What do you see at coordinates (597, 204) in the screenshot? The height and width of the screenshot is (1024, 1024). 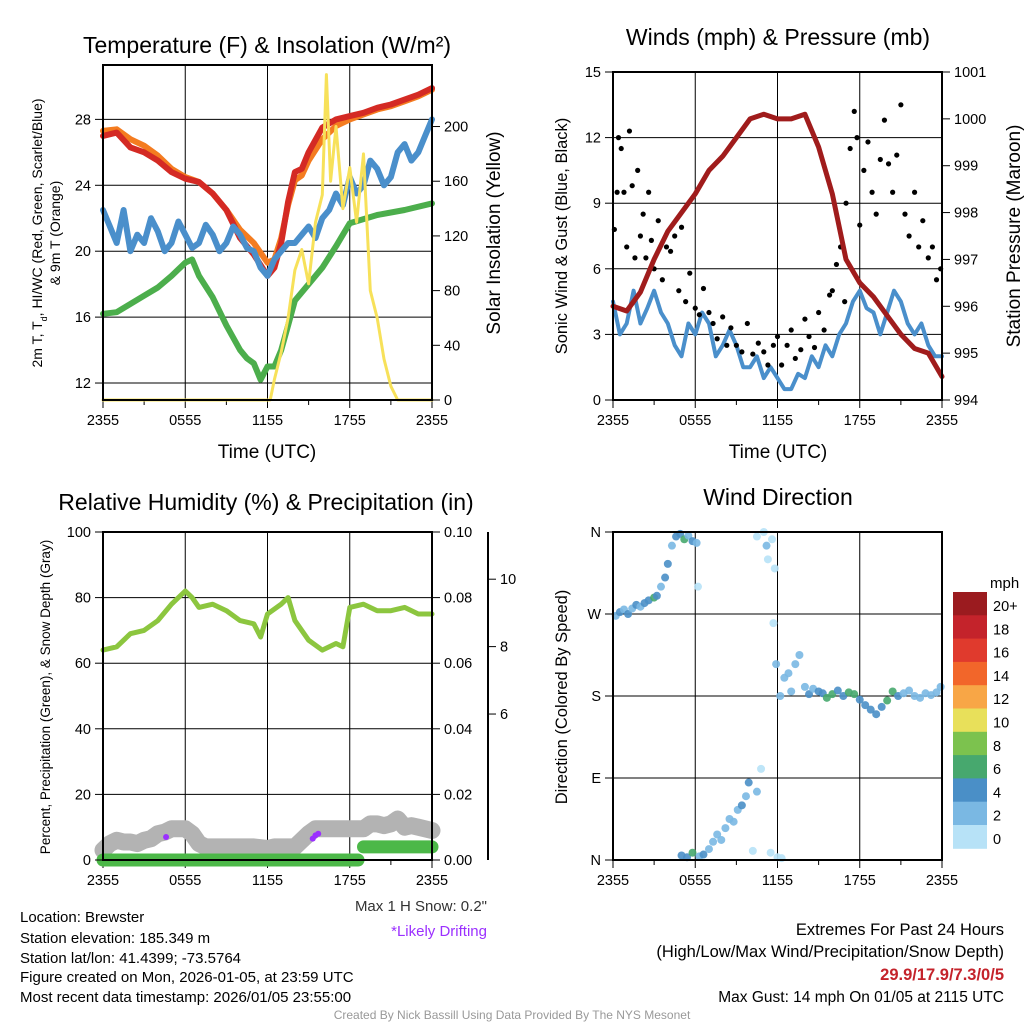 I see `wind-y-tick-label: 9` at bounding box center [597, 204].